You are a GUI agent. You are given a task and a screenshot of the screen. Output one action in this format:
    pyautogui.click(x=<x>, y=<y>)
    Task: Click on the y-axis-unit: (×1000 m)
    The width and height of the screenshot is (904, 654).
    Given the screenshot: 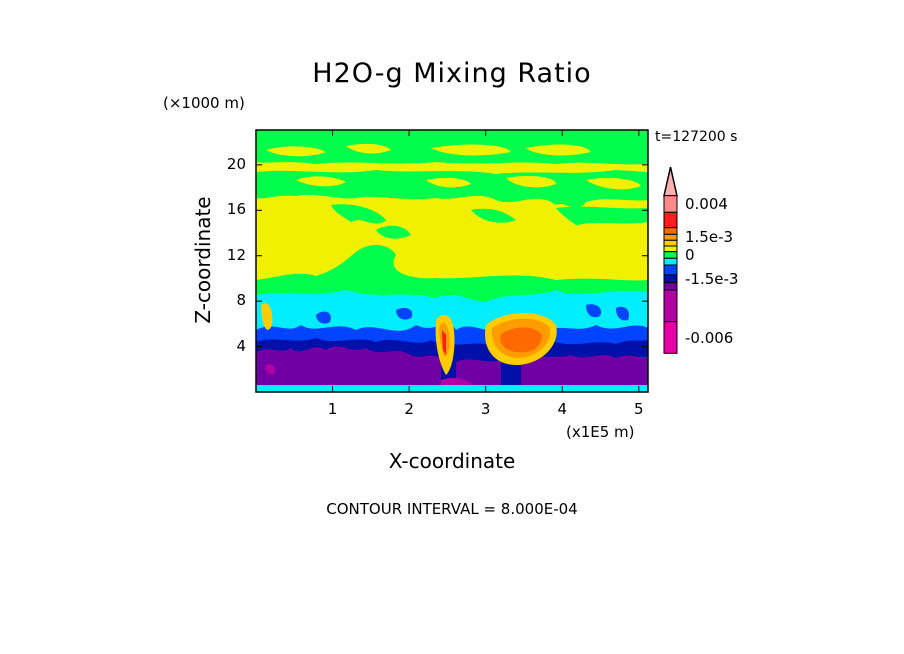 What is the action you would take?
    pyautogui.click(x=204, y=103)
    